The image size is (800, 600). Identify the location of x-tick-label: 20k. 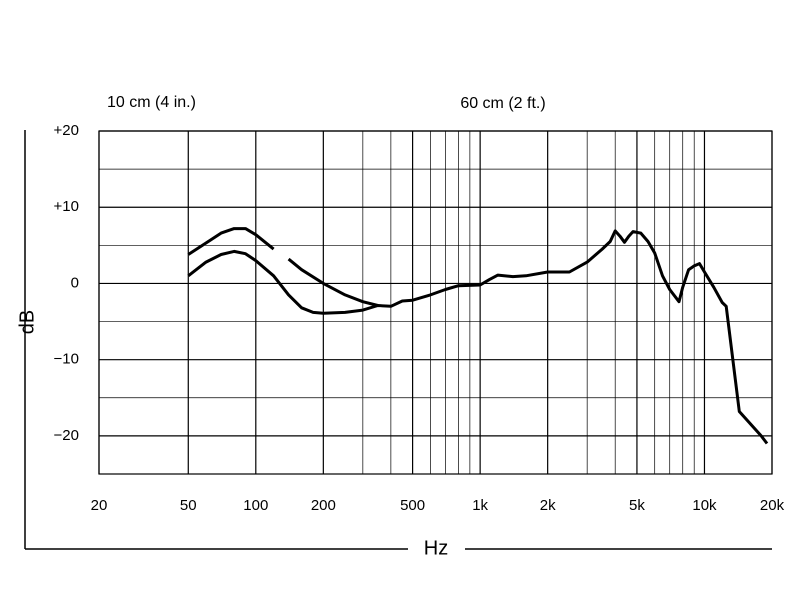
(772, 505).